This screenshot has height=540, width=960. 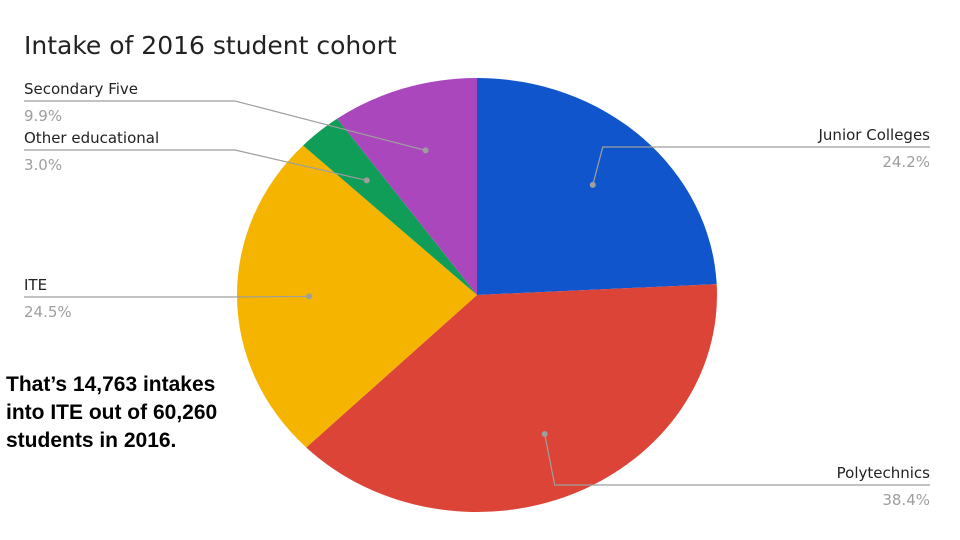 I want to click on note-line-2: into ITE out of 60,260, so click(x=112, y=412).